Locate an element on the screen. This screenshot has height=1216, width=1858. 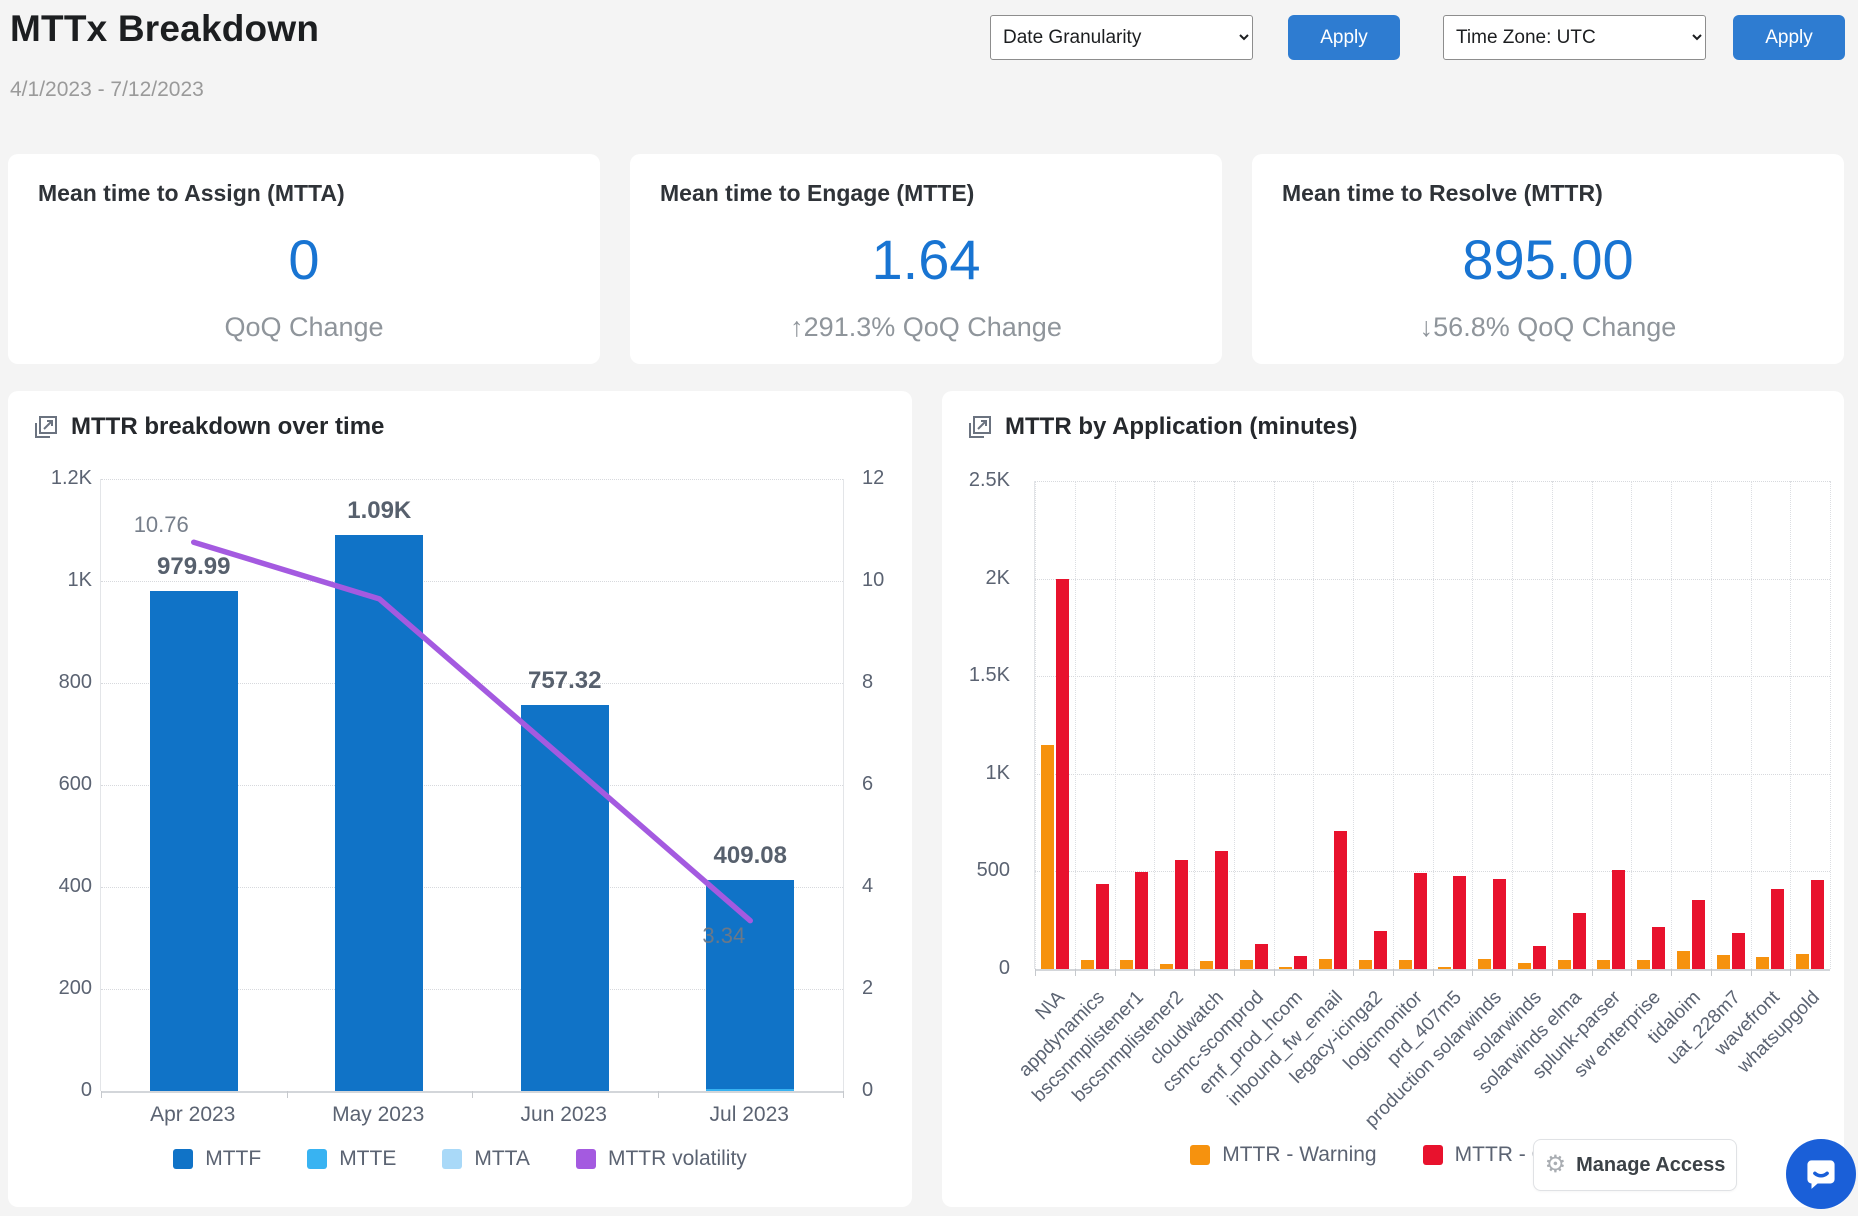
y-axis-right-tick-label: 12 is located at coordinates (873, 478).